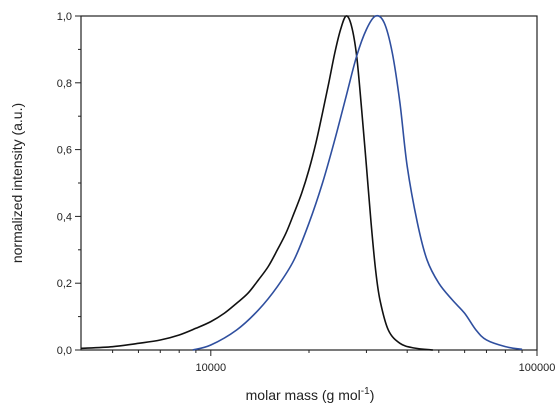 This screenshot has height=408, width=559. Describe the element at coordinates (211, 368) in the screenshot. I see `x-tick-label: 10000` at that location.